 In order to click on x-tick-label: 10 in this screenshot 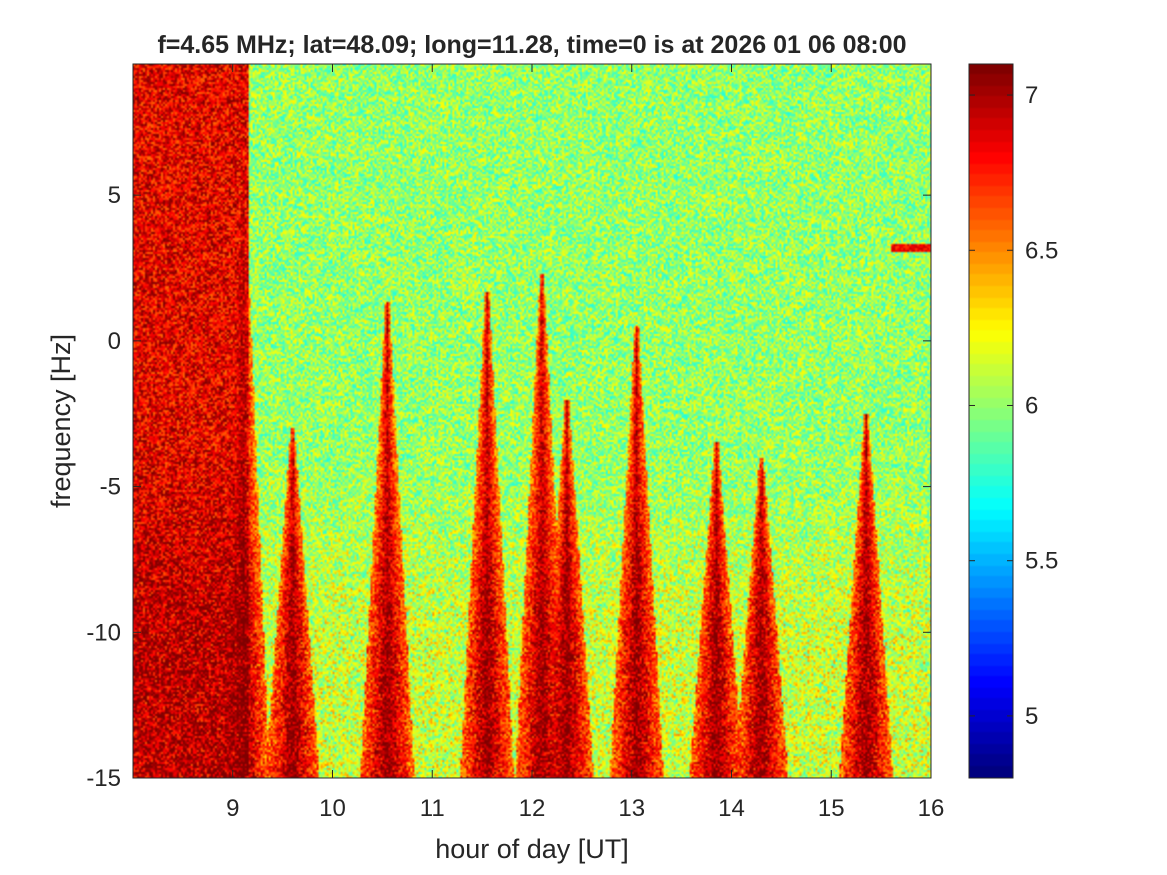, I will do `click(332, 808)`.